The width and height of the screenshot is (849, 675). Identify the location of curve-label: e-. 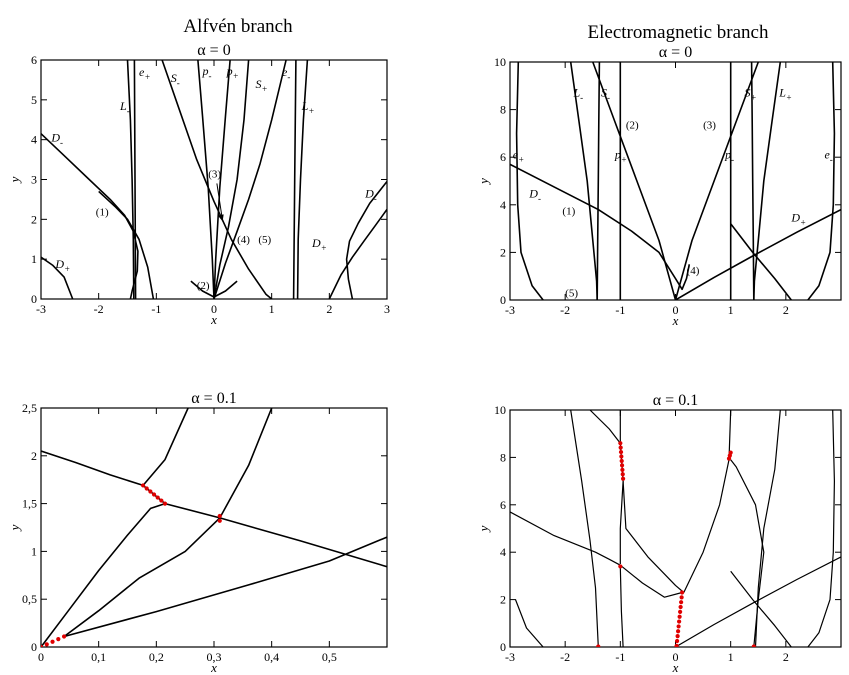
(828, 155).